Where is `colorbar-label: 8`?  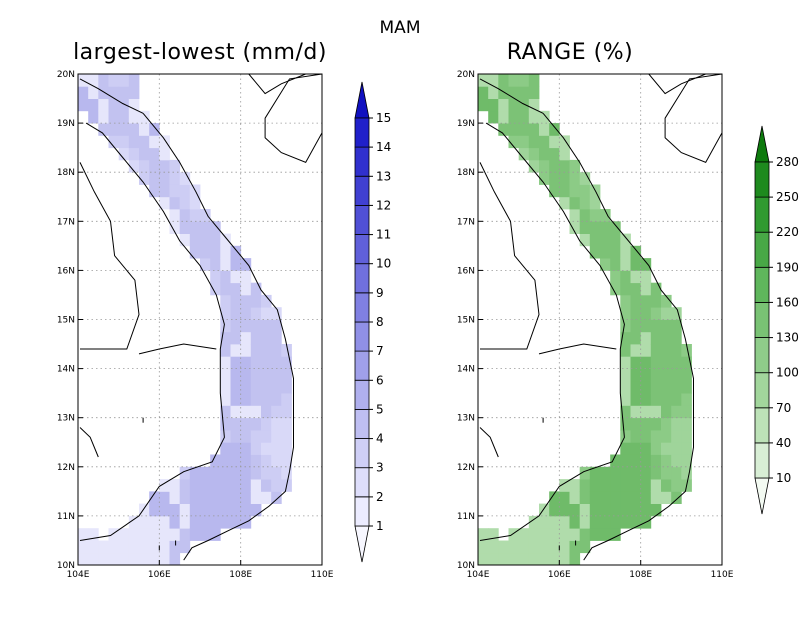
colorbar-label: 8 is located at coordinates (380, 322).